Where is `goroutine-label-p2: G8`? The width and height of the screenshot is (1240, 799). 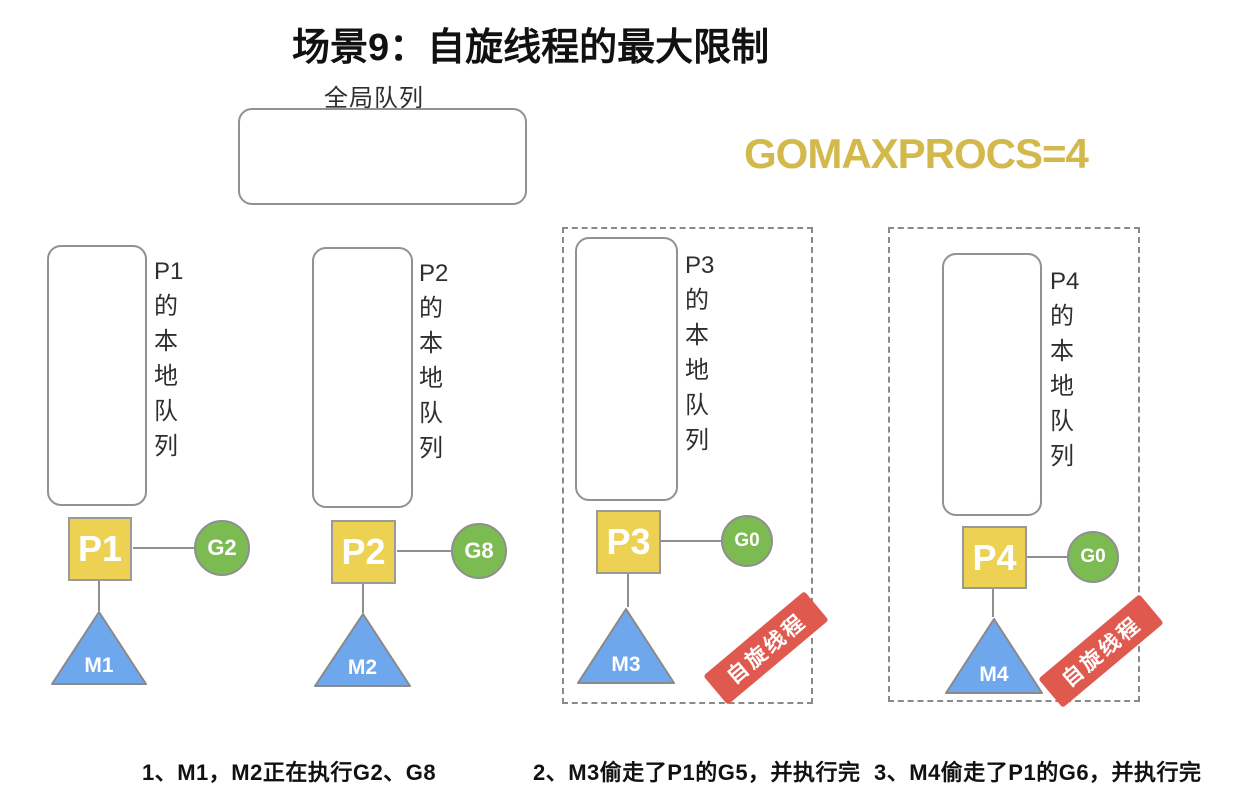
goroutine-label-p2: G8 is located at coordinates (479, 550).